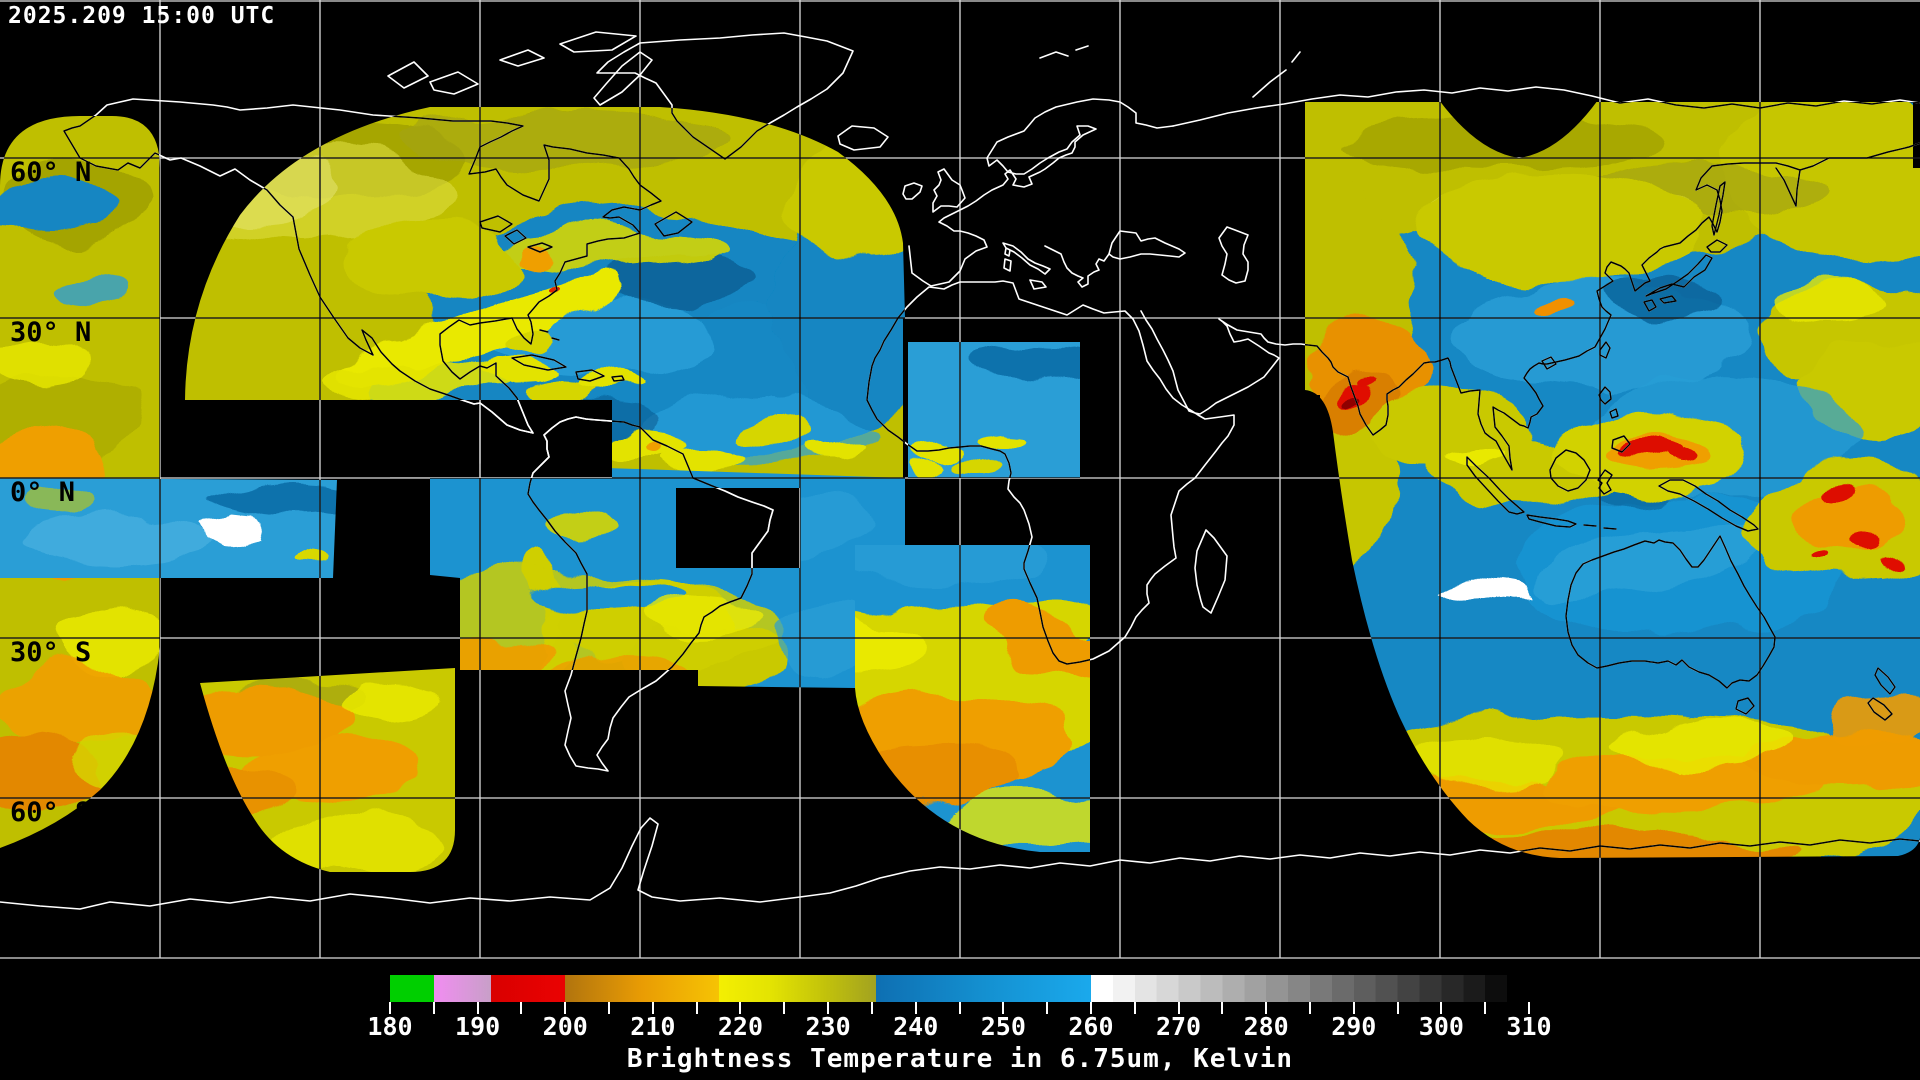  What do you see at coordinates (994, 410) in the screenshot?
I see `footprint-atlantic-patch` at bounding box center [994, 410].